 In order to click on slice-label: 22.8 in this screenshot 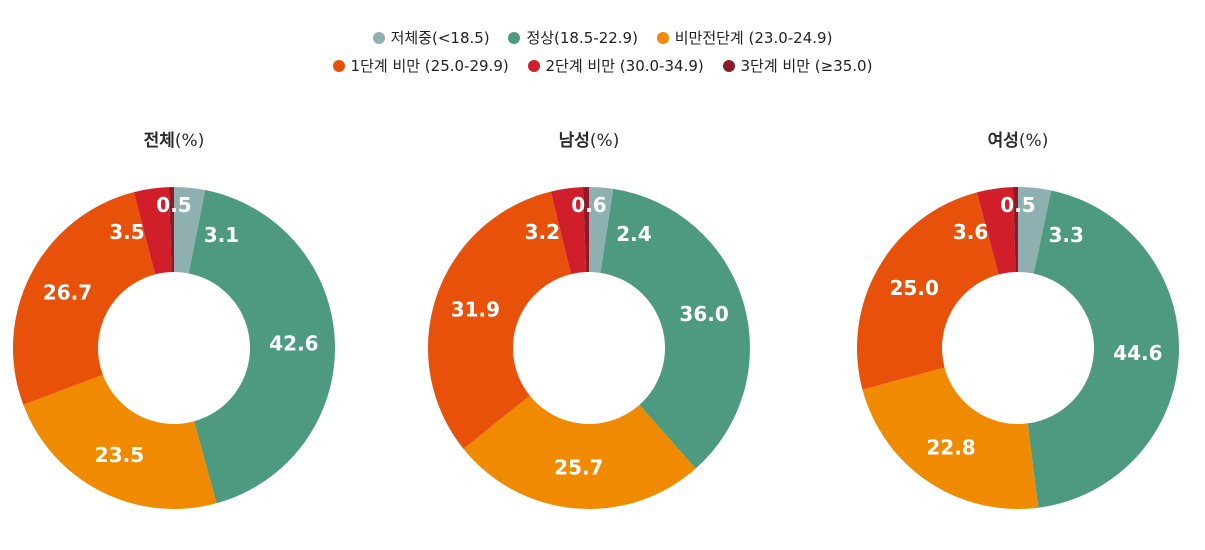, I will do `click(950, 448)`.